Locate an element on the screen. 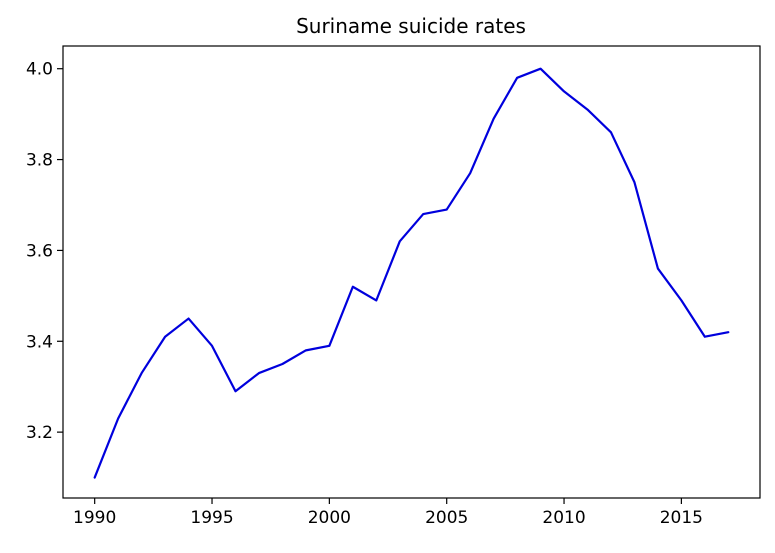 Image resolution: width=775 pixels, height=553 pixels. x-tick-label: 1995 is located at coordinates (211, 518).